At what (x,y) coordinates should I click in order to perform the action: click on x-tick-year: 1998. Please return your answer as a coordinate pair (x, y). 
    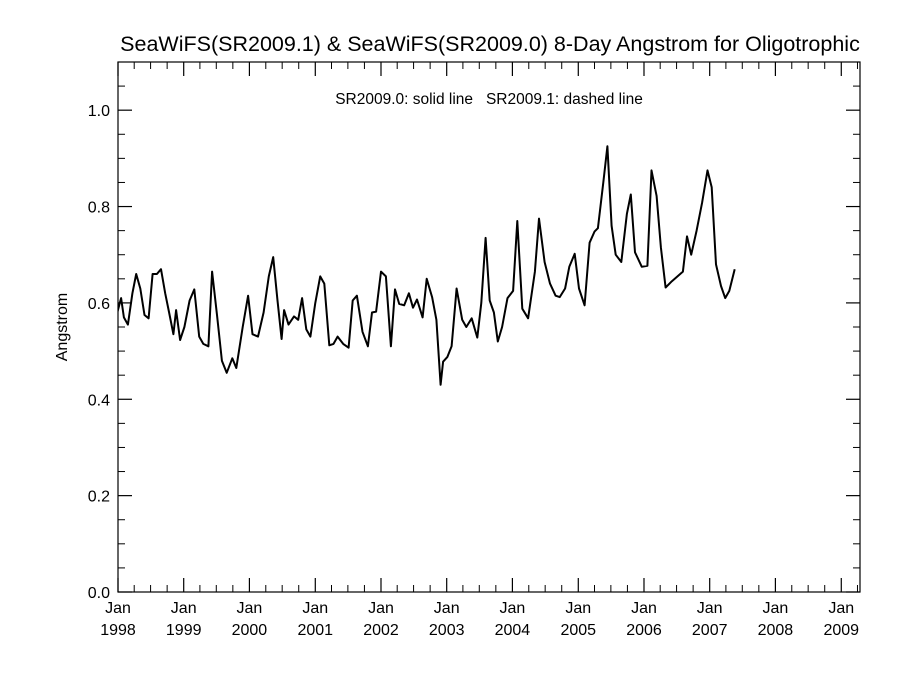
    Looking at the image, I should click on (118, 630).